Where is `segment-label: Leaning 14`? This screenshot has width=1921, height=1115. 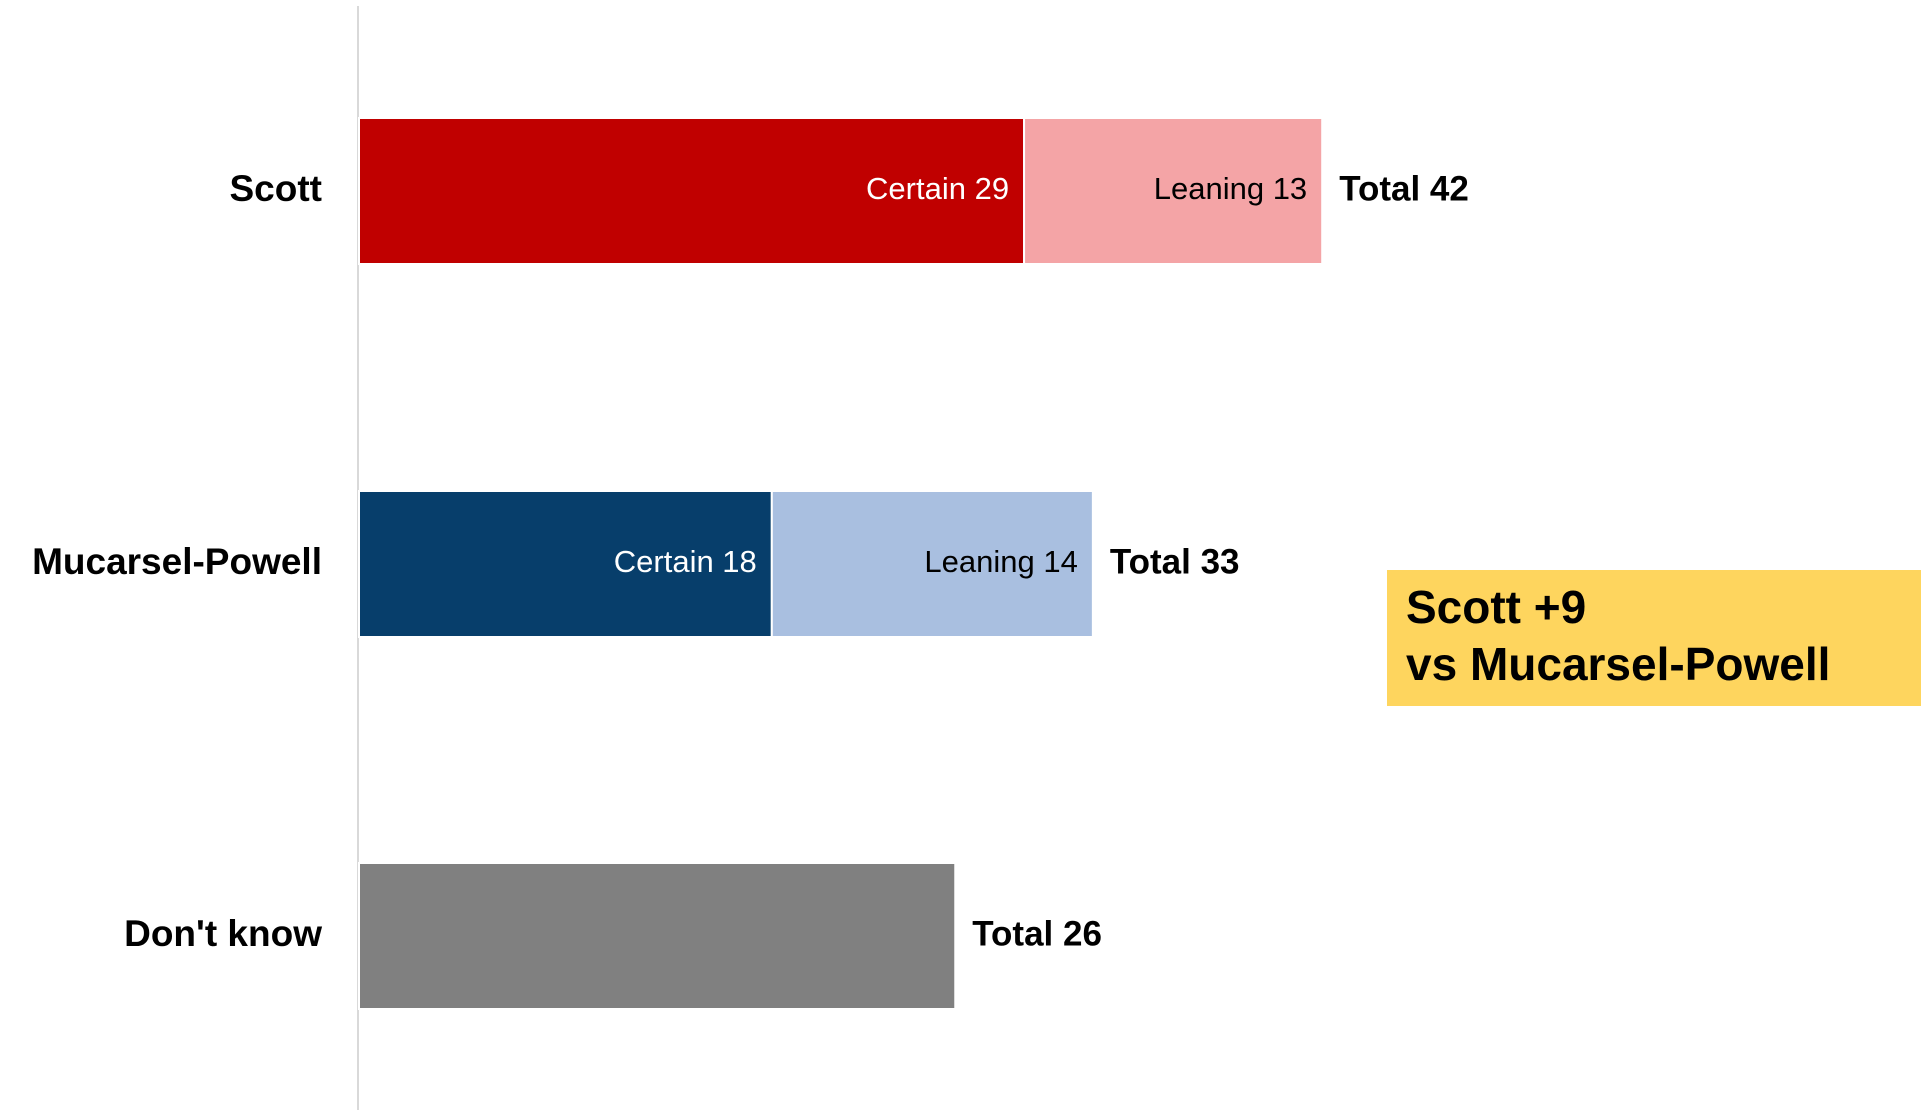 segment-label: Leaning 14 is located at coordinates (1000, 561).